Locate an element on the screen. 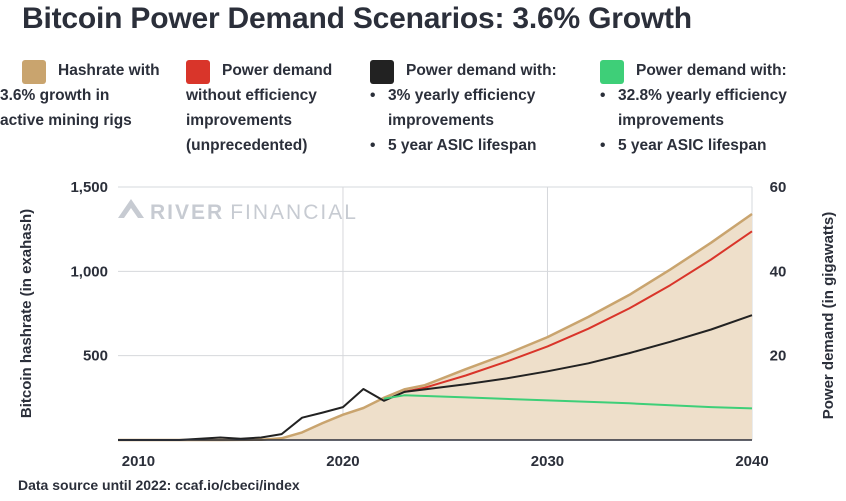 The width and height of the screenshot is (846, 501). series-line-d9352a is located at coordinates (578, 311).